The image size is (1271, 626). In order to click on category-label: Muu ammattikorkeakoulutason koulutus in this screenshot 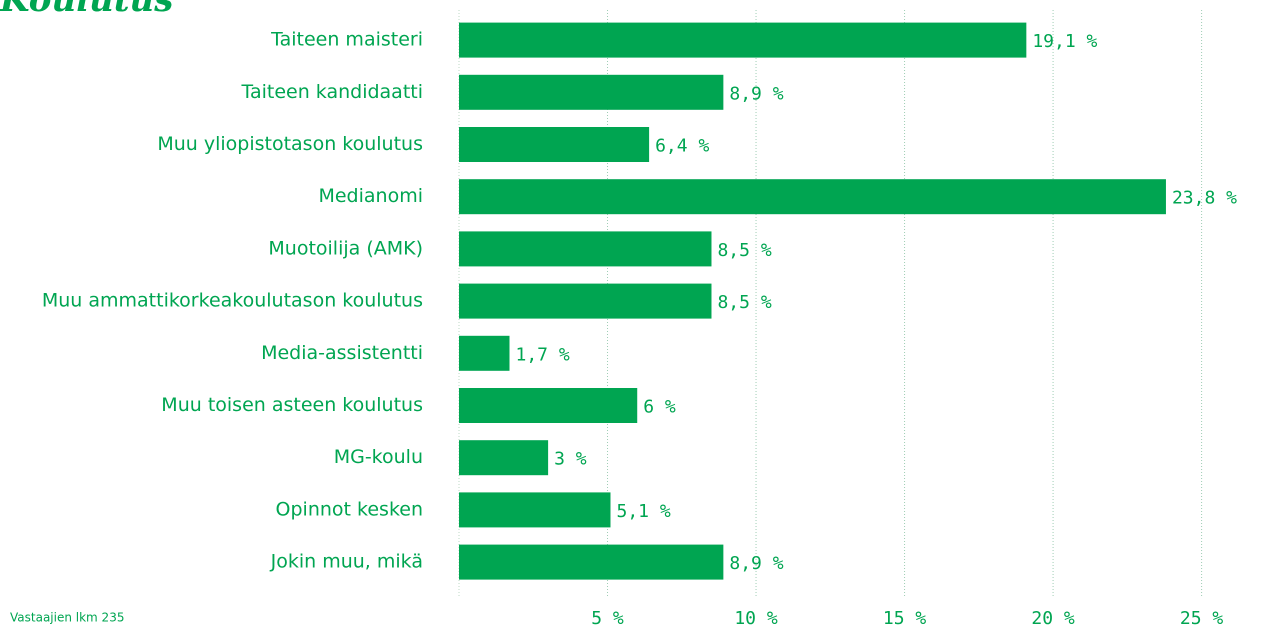, I will do `click(232, 301)`.